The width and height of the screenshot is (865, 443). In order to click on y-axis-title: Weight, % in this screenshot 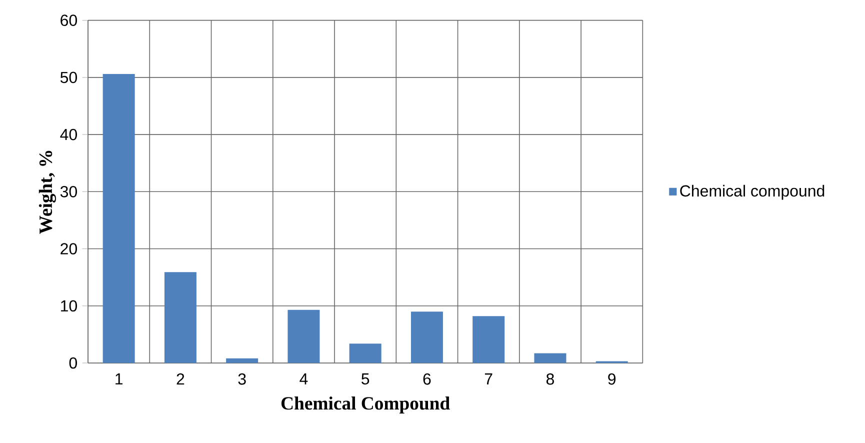, I will do `click(47, 192)`.